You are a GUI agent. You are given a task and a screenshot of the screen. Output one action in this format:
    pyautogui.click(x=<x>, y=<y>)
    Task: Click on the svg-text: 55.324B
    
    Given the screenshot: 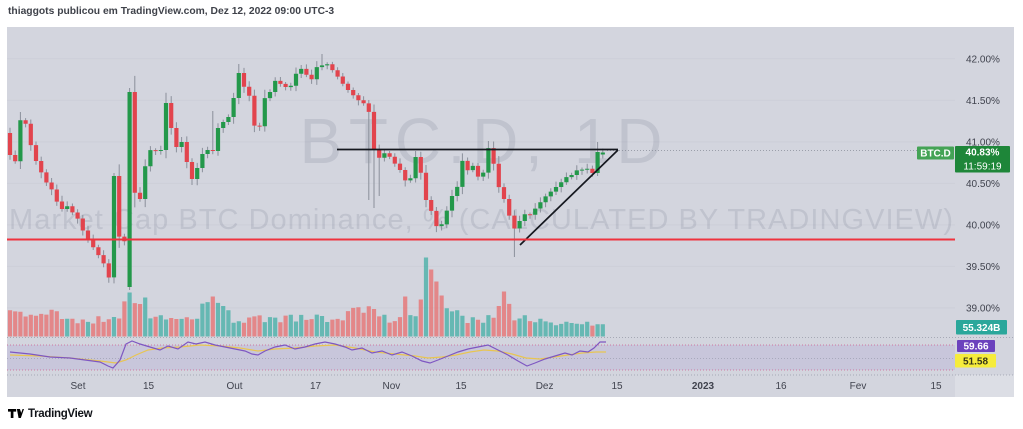 What is the action you would take?
    pyautogui.click(x=982, y=328)
    